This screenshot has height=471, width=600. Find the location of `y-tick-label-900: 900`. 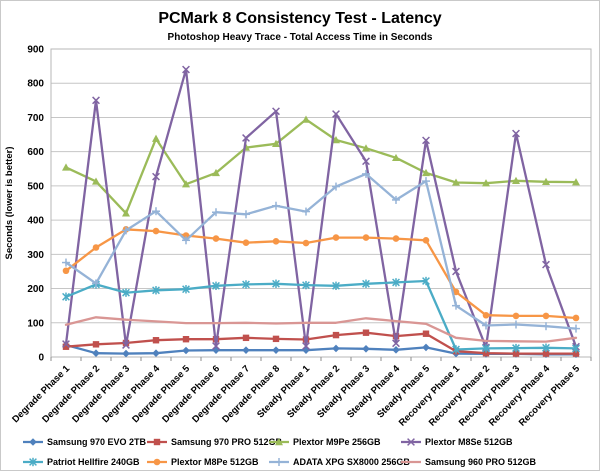

y-tick-label-900: 900 is located at coordinates (35, 50).